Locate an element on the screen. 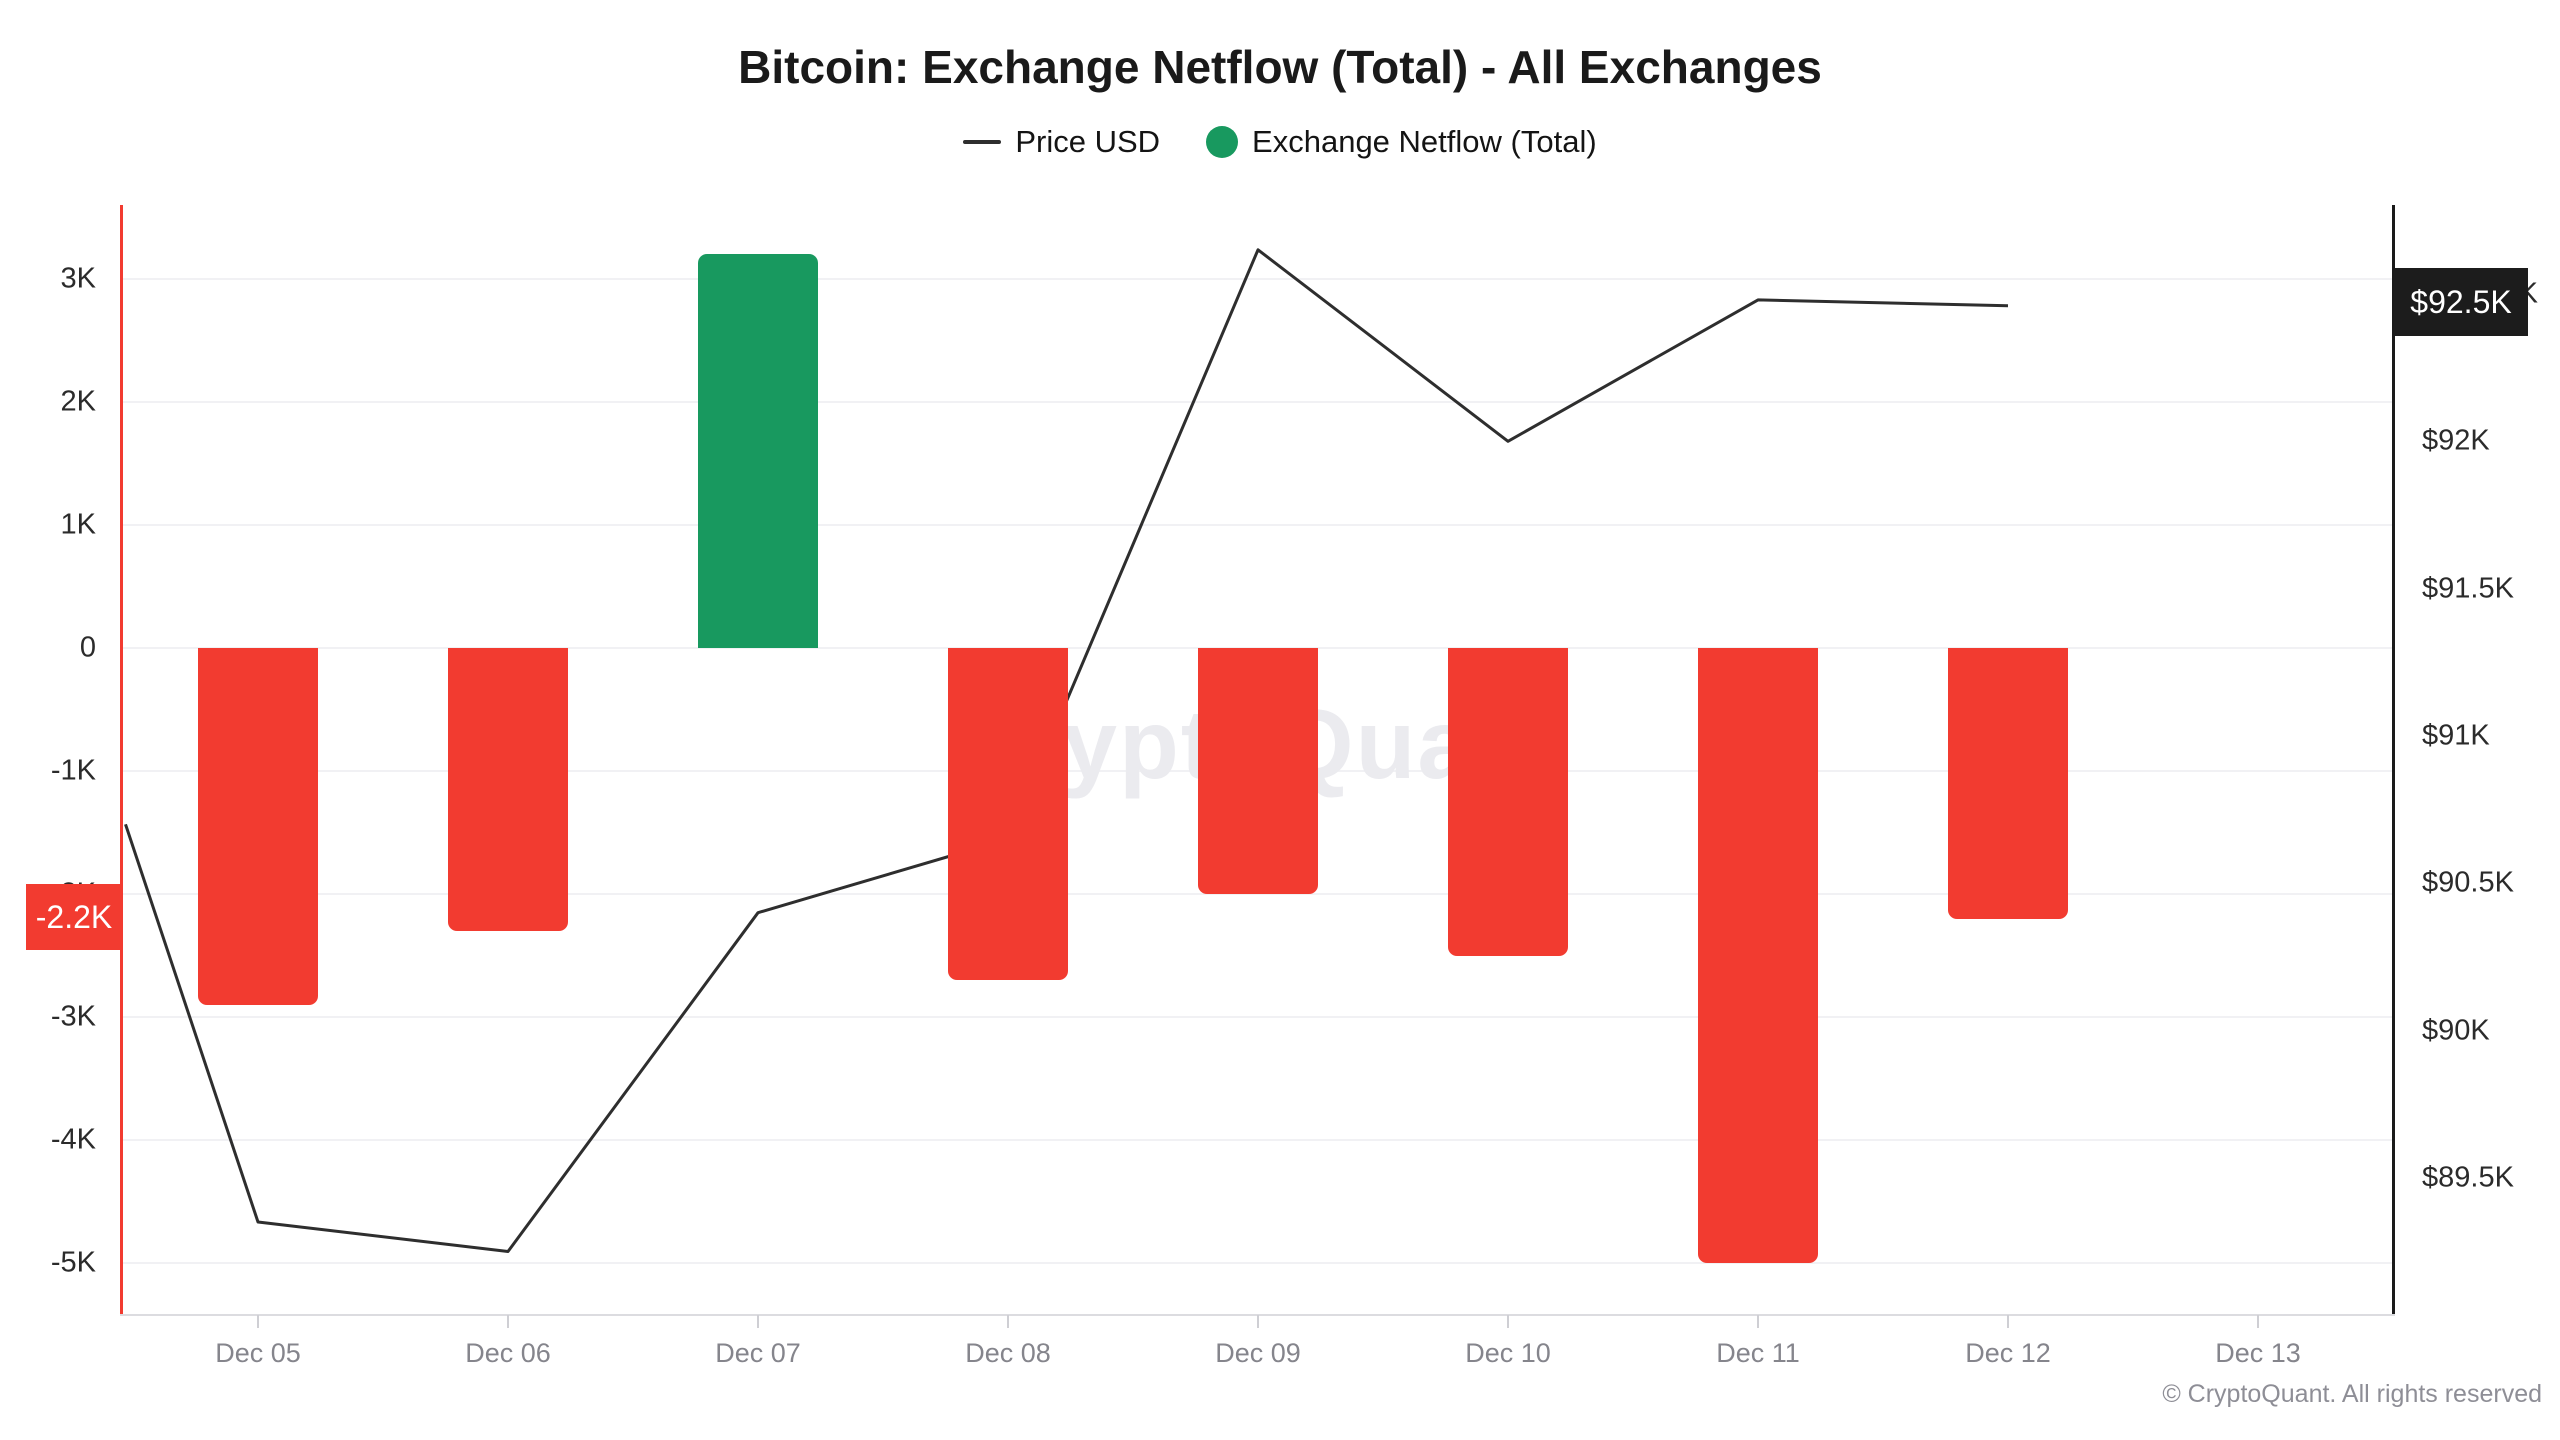 This screenshot has width=2560, height=1440. left-axis-line is located at coordinates (121, 760).